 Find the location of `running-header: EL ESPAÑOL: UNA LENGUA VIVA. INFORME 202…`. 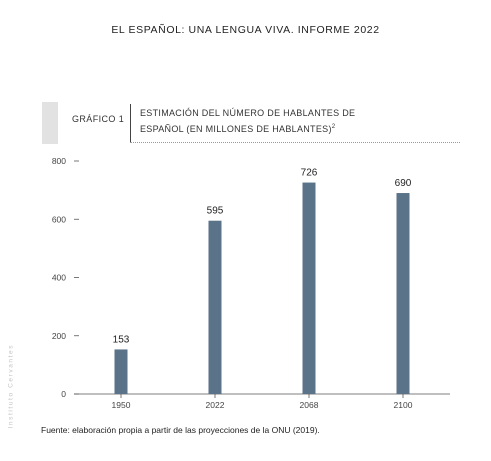

running-header: EL ESPAÑOL: UNA LENGUA VIVA. INFORME 202… is located at coordinates (245, 30).